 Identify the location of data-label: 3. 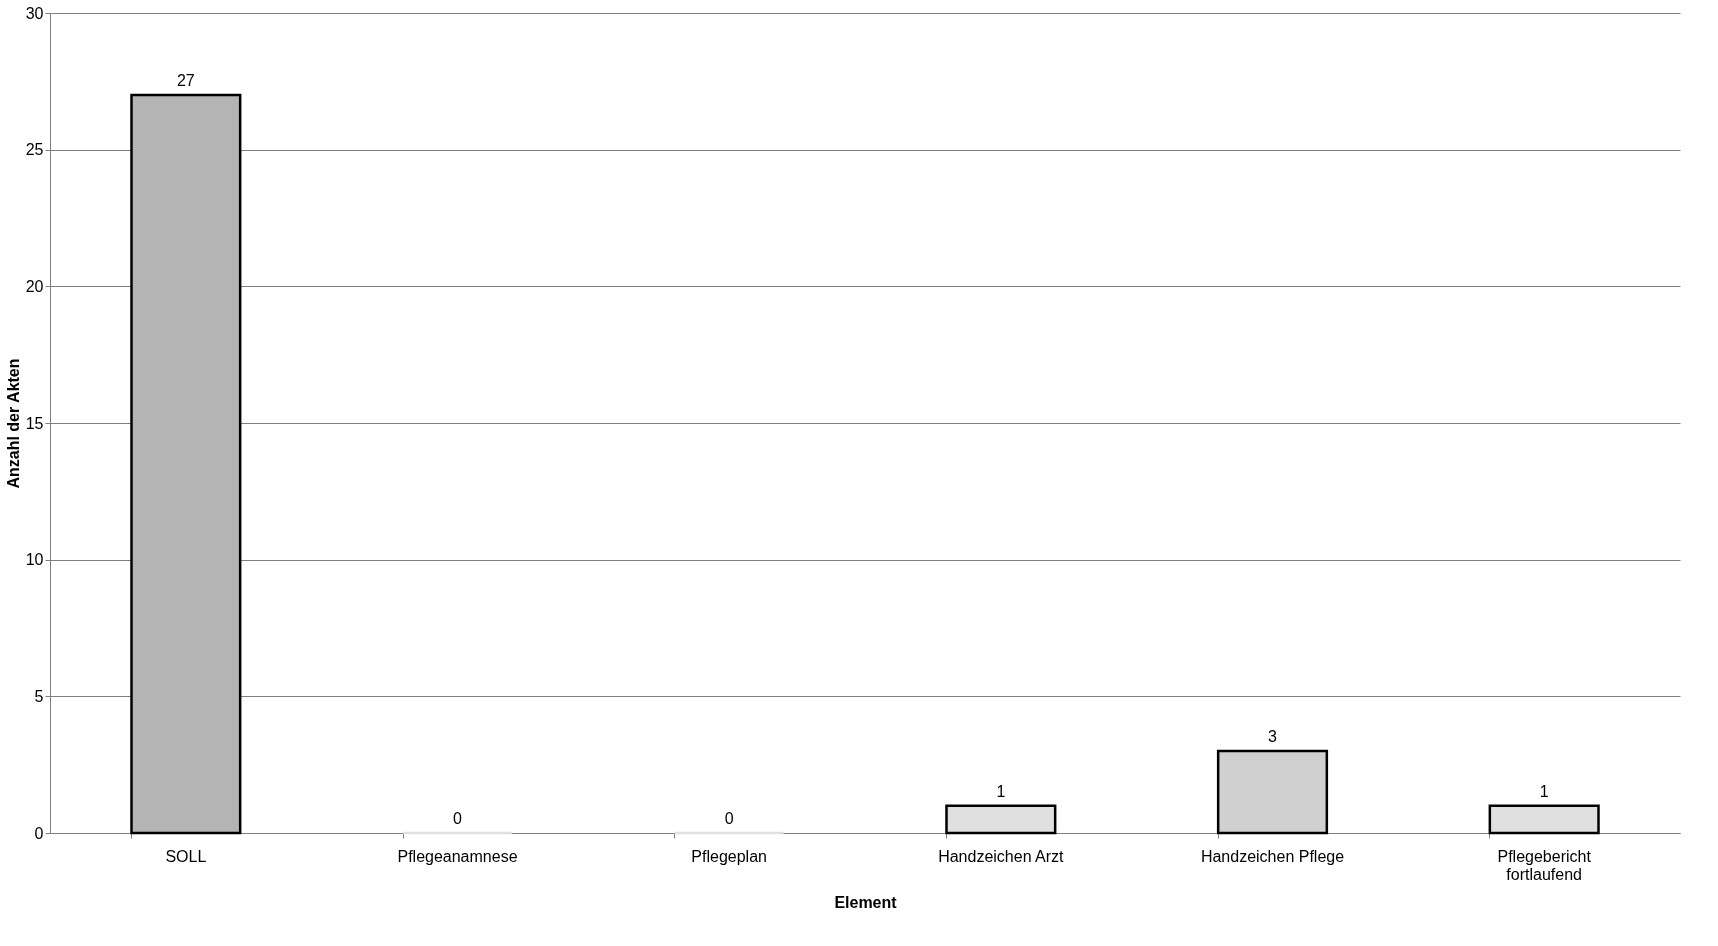
(1273, 736).